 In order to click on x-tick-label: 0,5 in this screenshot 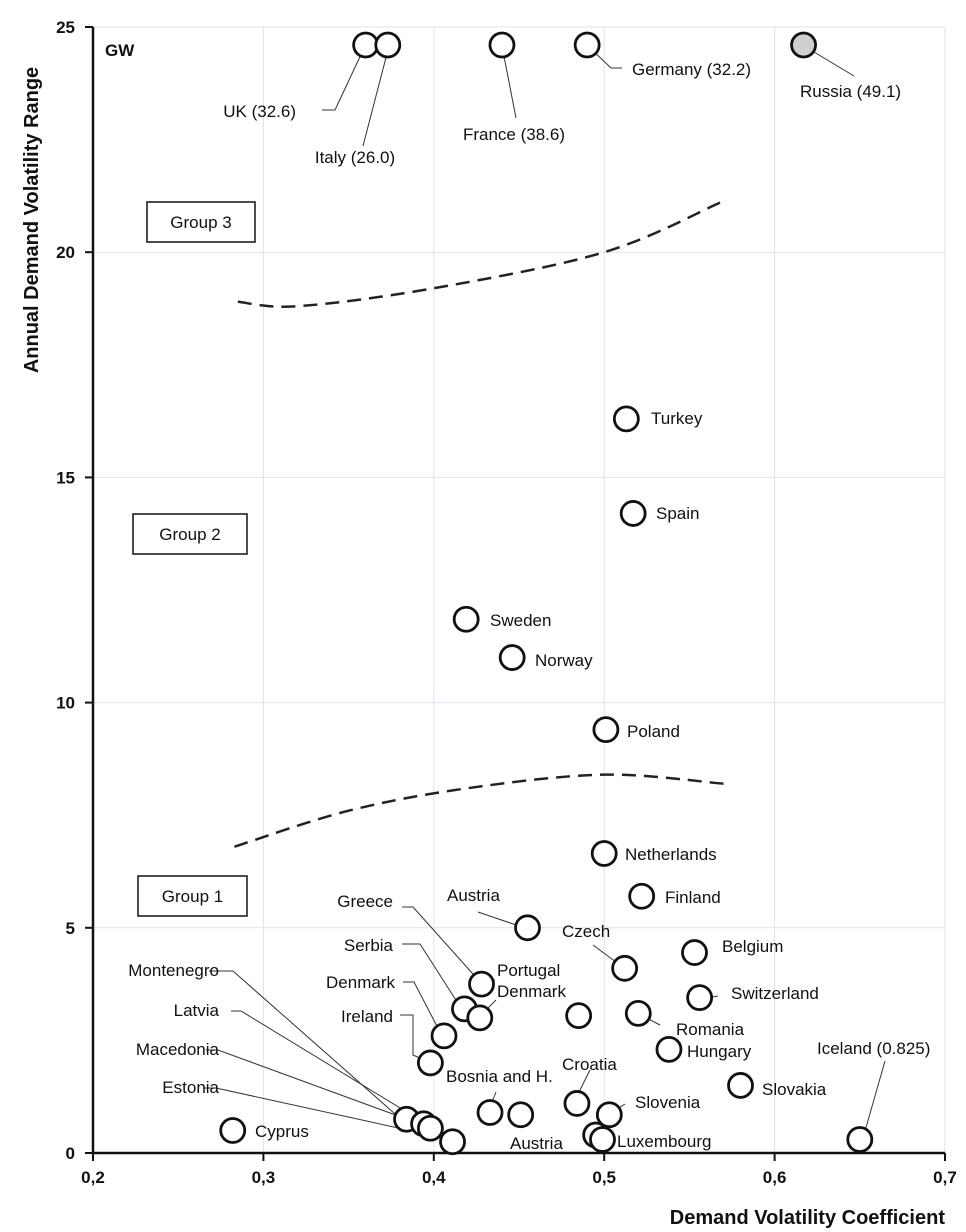, I will do `click(604, 1177)`.